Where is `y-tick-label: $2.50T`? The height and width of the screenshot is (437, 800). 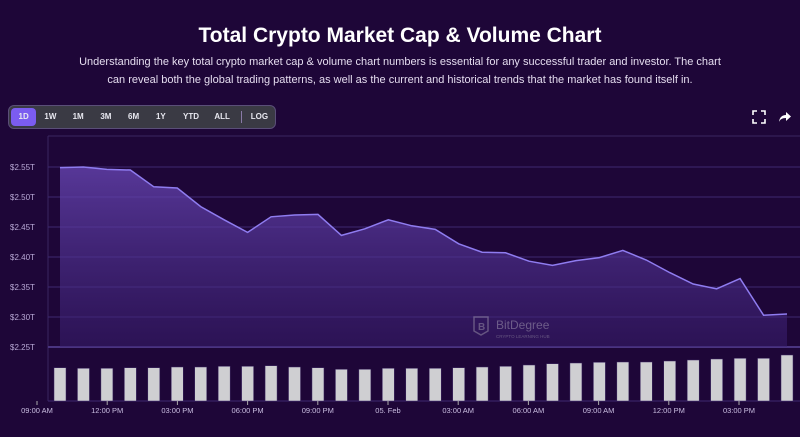
y-tick-label: $2.50T is located at coordinates (22, 197).